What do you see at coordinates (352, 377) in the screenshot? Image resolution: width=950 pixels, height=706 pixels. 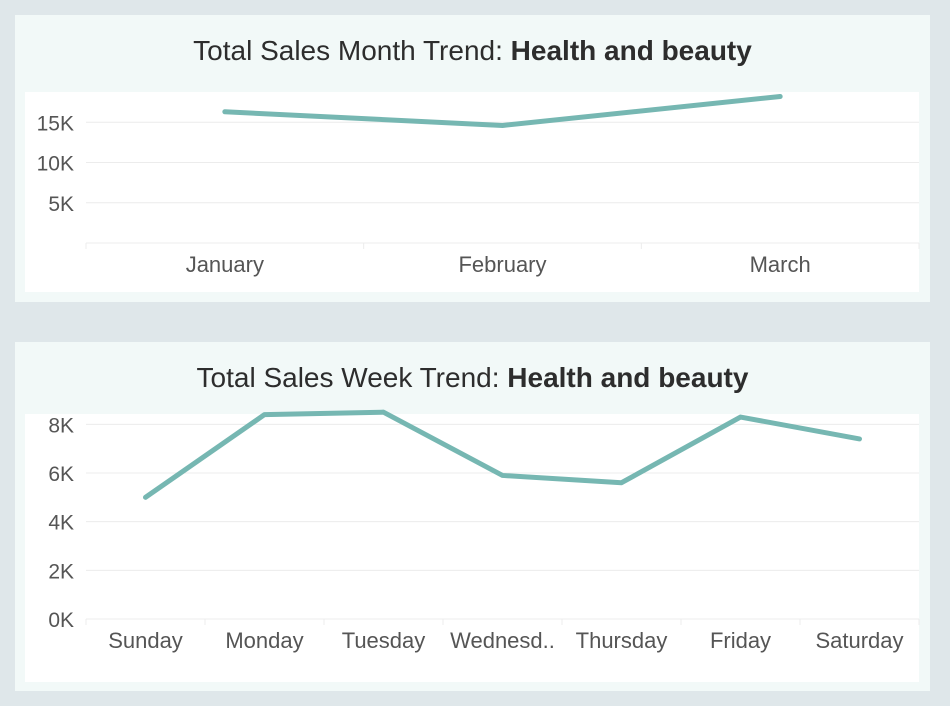 I see `week-title-prefix: Total Sales Week Trend:` at bounding box center [352, 377].